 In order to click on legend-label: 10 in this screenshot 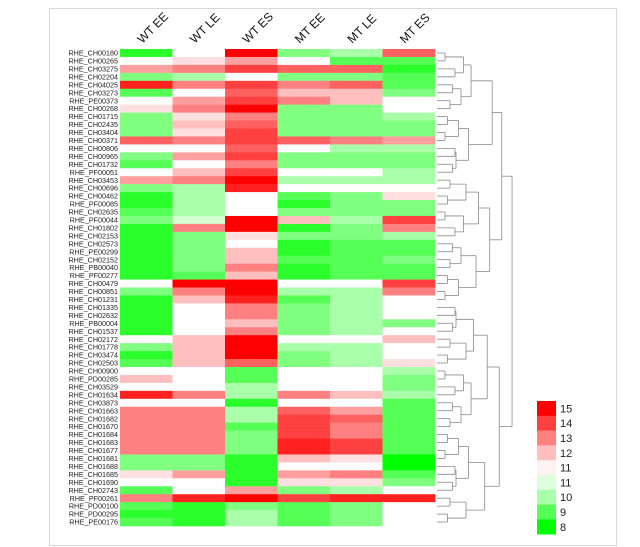, I will do `click(566, 498)`.